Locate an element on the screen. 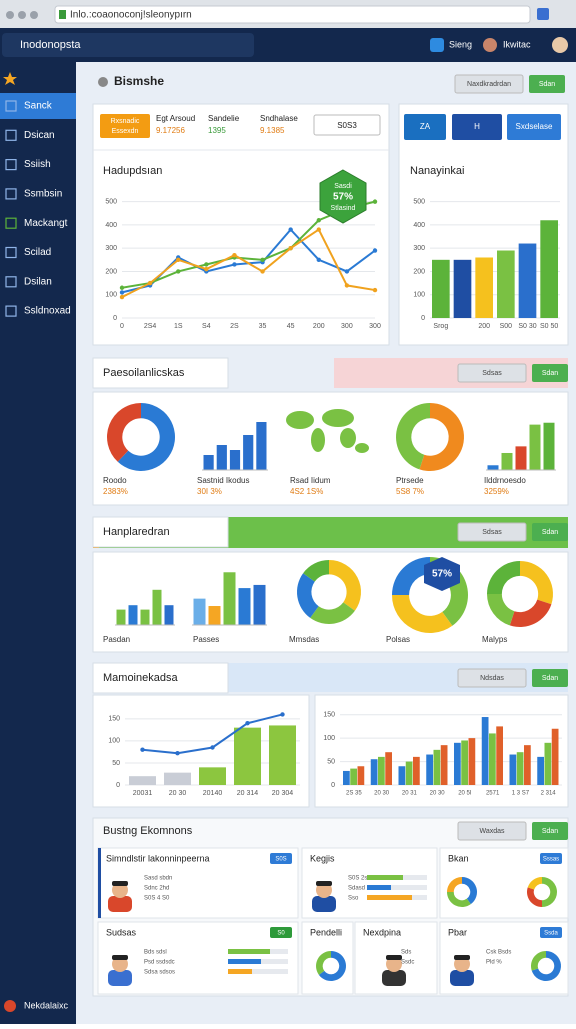 The width and height of the screenshot is (576, 1029). user-link: Ikwitac is located at coordinates (517, 44).